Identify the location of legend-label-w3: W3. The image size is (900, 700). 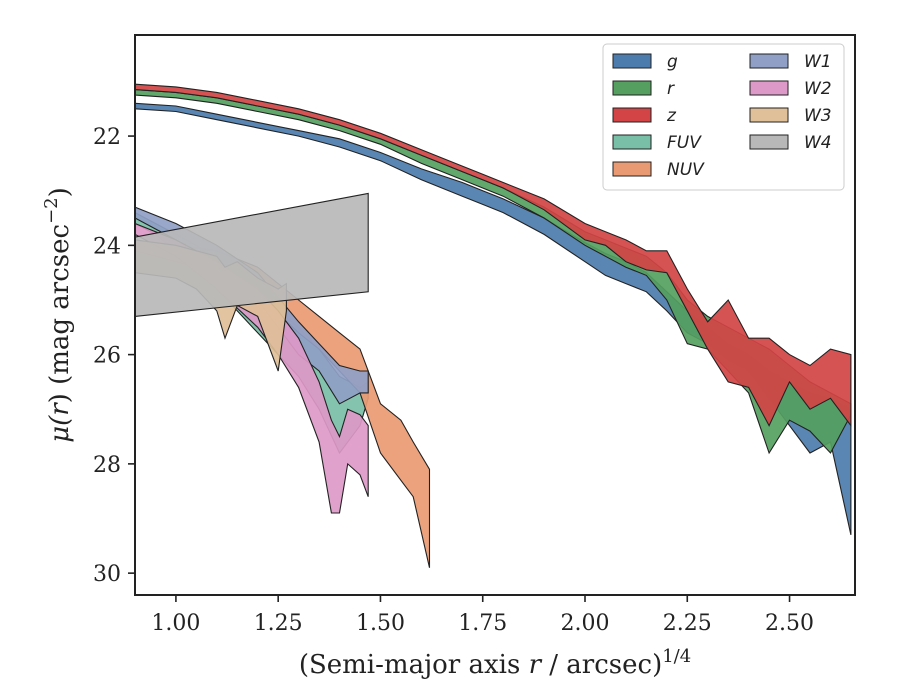
(818, 116).